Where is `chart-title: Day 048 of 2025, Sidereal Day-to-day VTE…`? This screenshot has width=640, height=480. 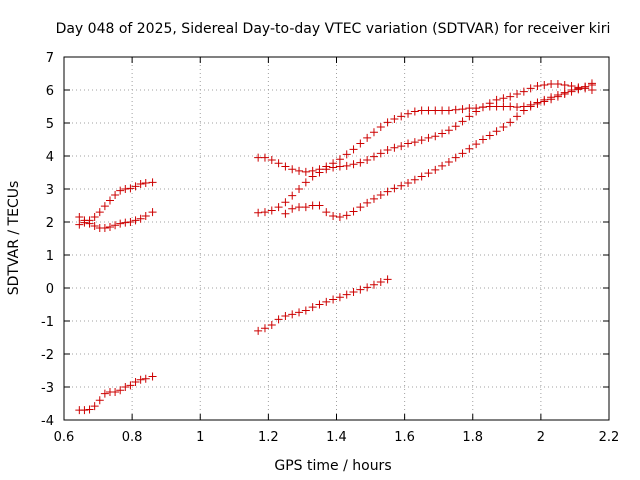 chart-title: Day 048 of 2025, Sidereal Day-to-day VTE… is located at coordinates (333, 29).